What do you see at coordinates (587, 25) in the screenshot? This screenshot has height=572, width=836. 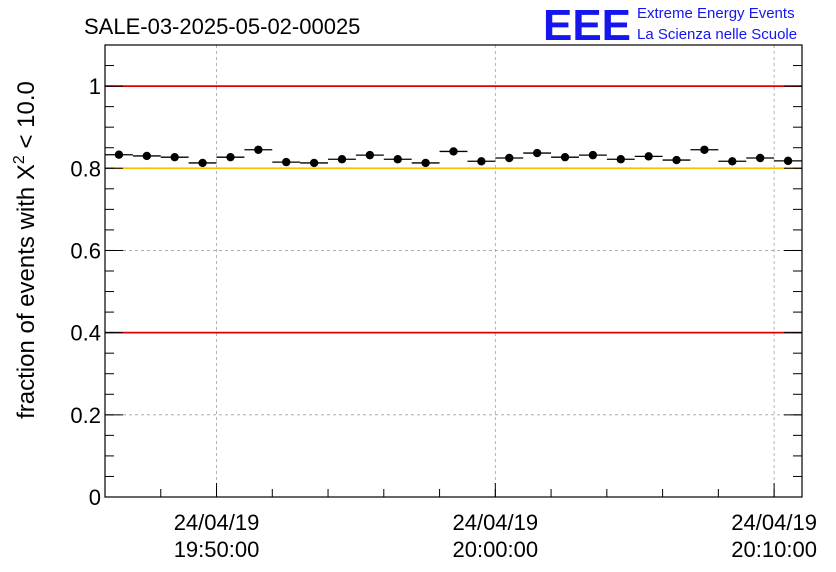 I see `logo-letters: EEE` at bounding box center [587, 25].